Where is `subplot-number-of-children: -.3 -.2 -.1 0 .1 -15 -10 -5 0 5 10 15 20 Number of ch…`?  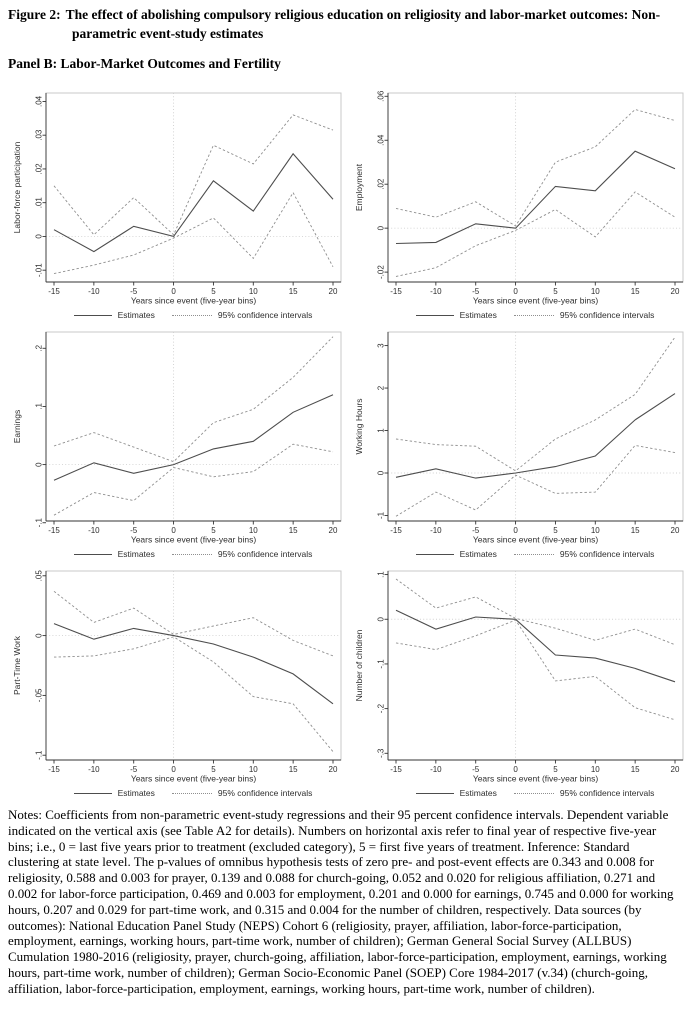 subplot-number-of-children: -.3 -.2 -.1 0 .1 -15 -10 -5 0 5 10 15 20 Number of ch… is located at coordinates (520, 684).